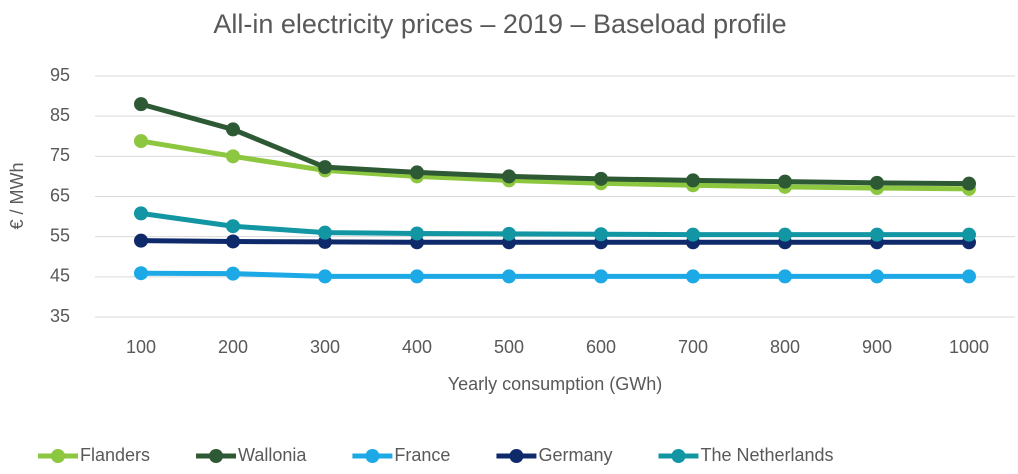  Describe the element at coordinates (785, 347) in the screenshot. I see `x-tick-label: 800` at that location.